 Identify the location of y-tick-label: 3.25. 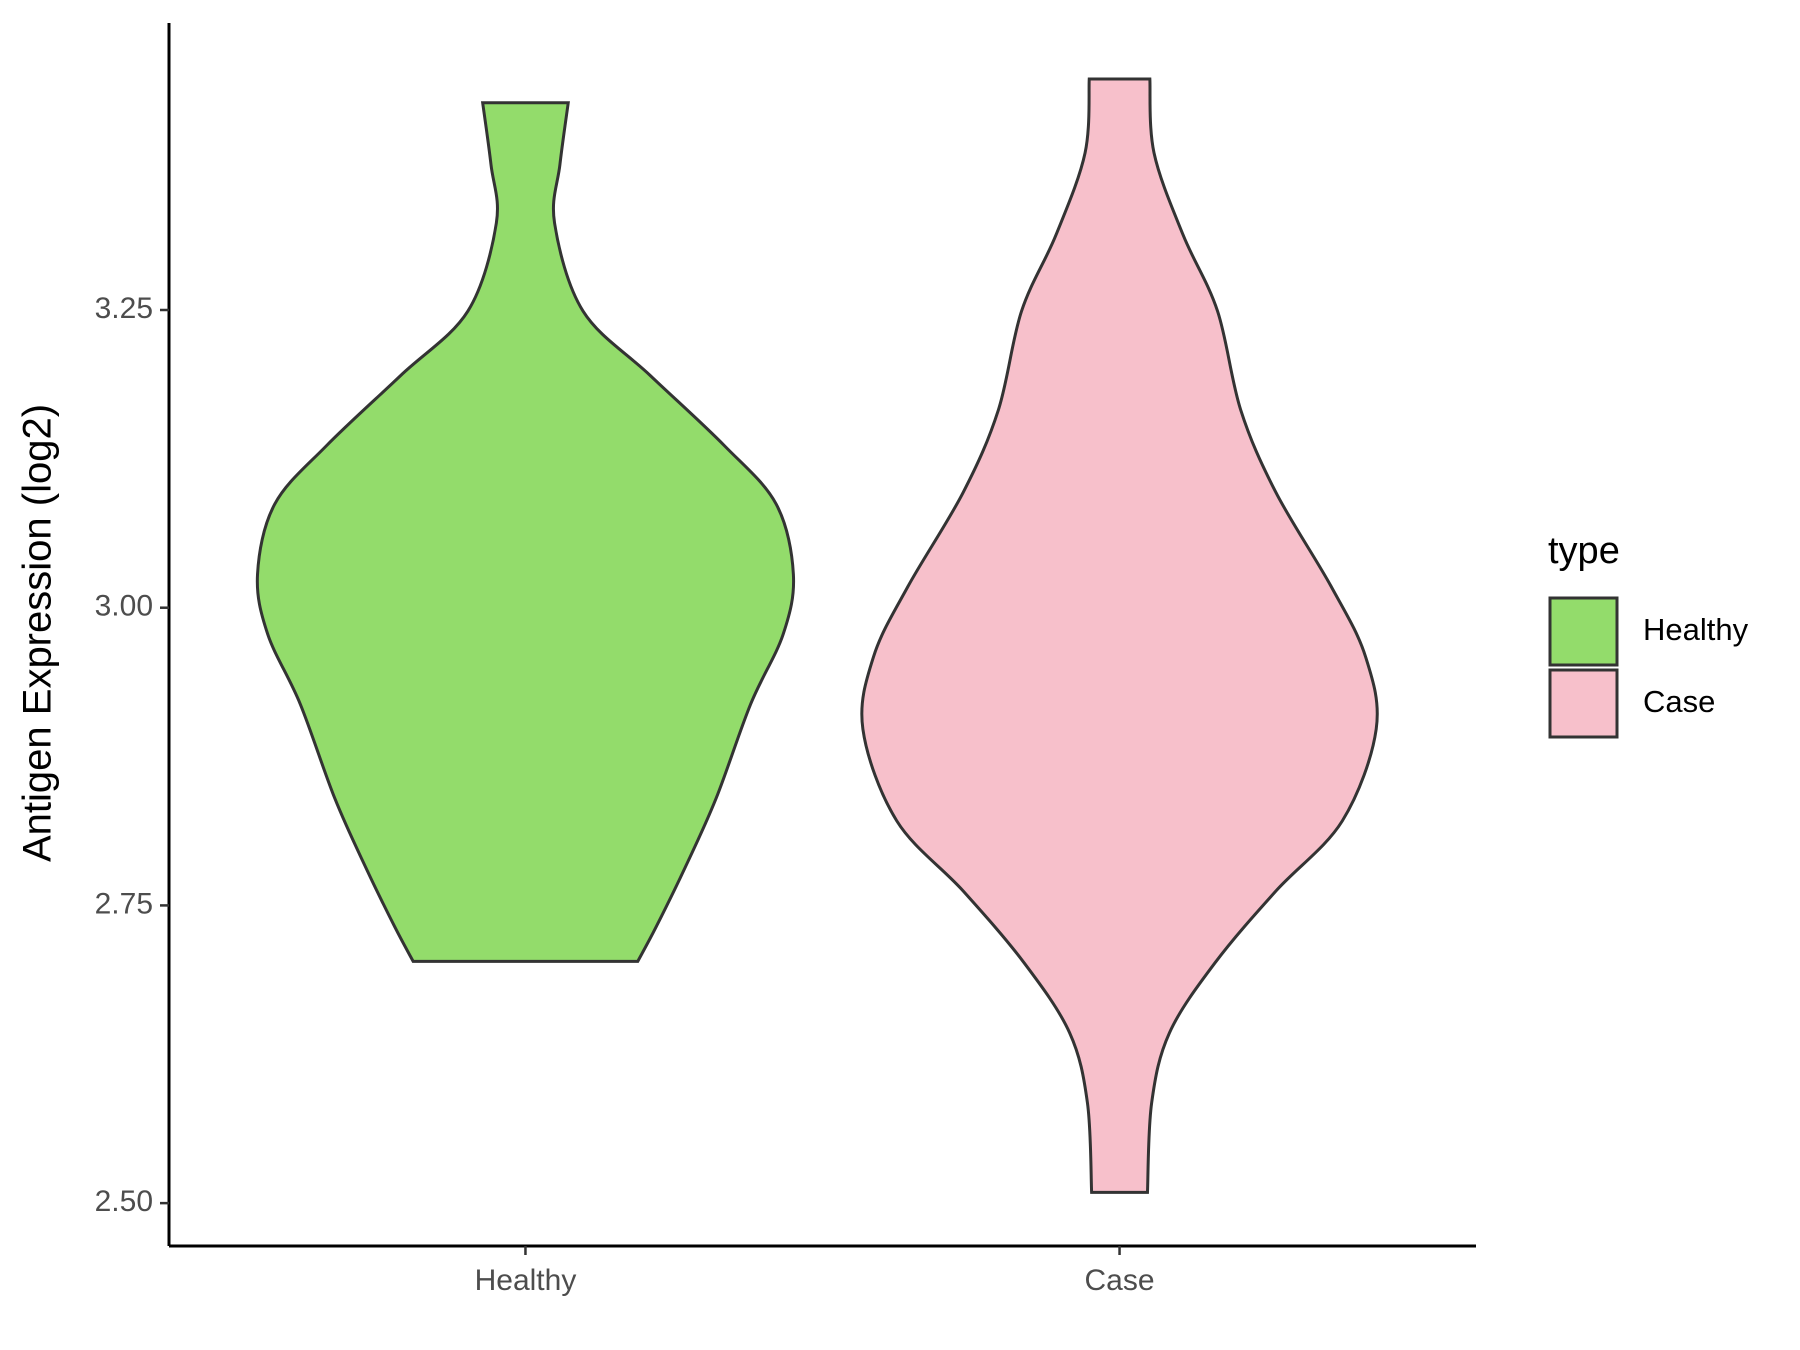
(124, 308).